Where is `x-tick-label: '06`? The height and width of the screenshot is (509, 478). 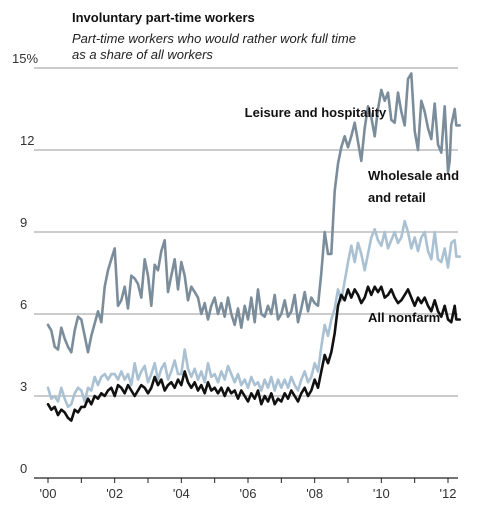
x-tick-label: '06 is located at coordinates (248, 493).